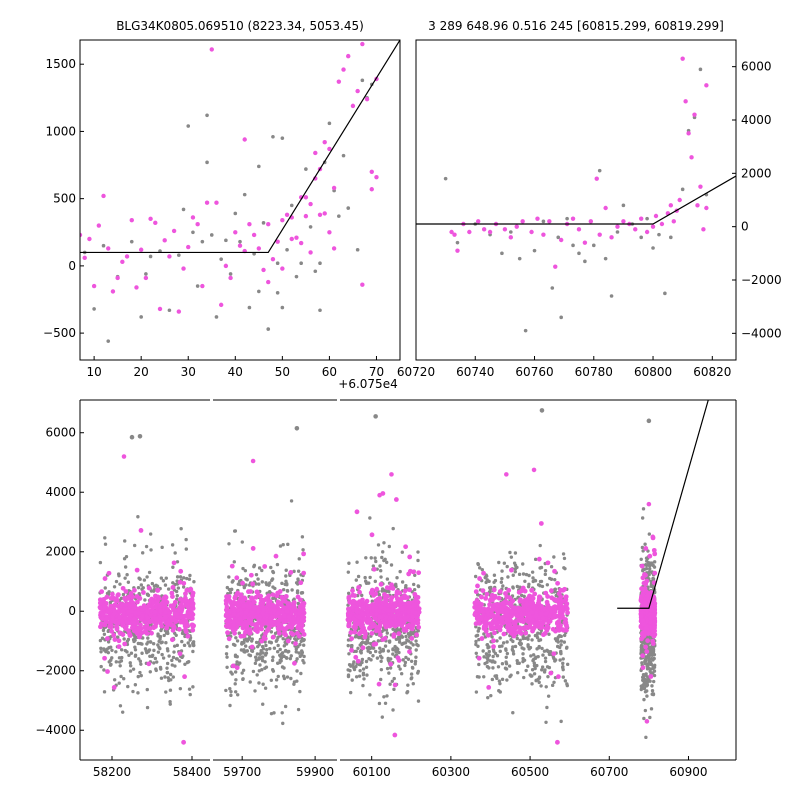  I want to click on model-line, so click(576, 200).